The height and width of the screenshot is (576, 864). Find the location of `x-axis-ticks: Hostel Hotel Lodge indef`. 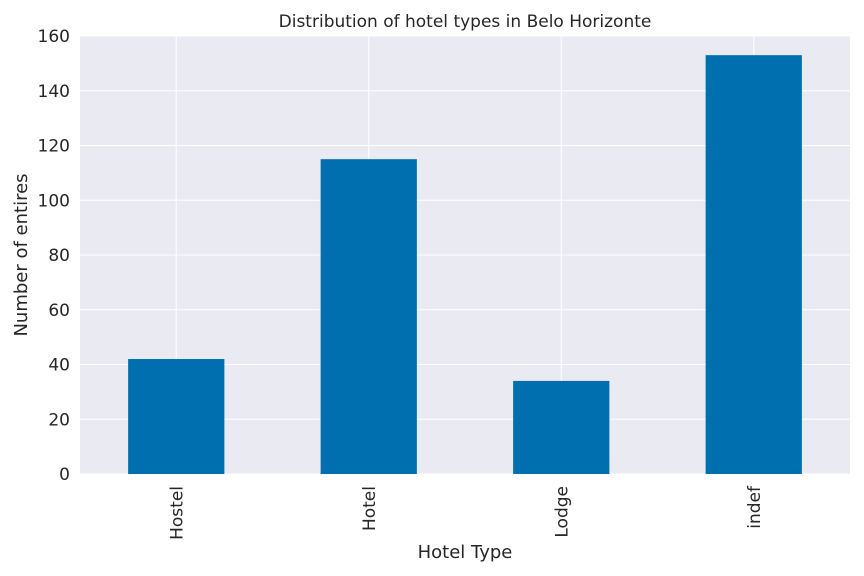

x-axis-ticks: Hostel Hotel Lodge indef is located at coordinates (466, 512).